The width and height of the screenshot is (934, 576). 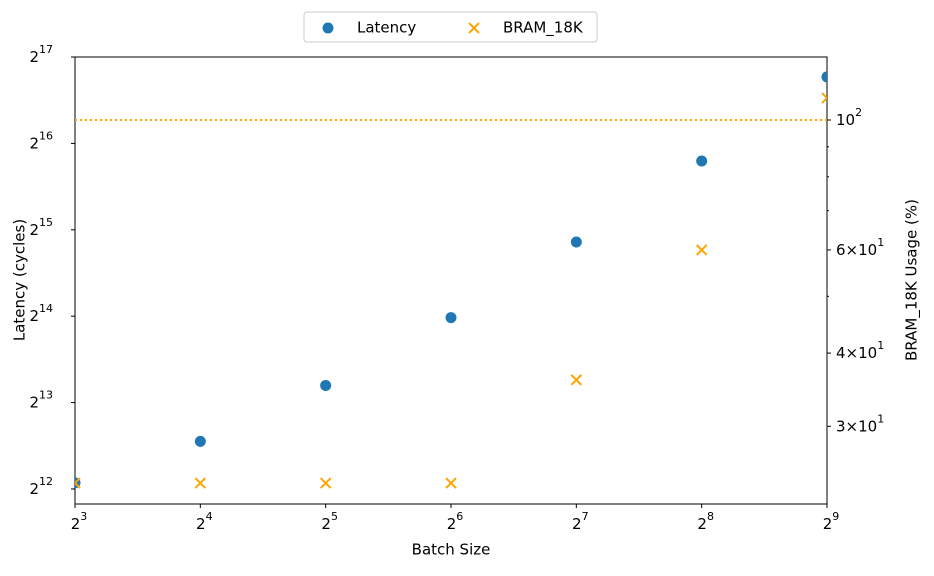 What do you see at coordinates (831, 521) in the screenshot?
I see `x-tick-label: 29` at bounding box center [831, 521].